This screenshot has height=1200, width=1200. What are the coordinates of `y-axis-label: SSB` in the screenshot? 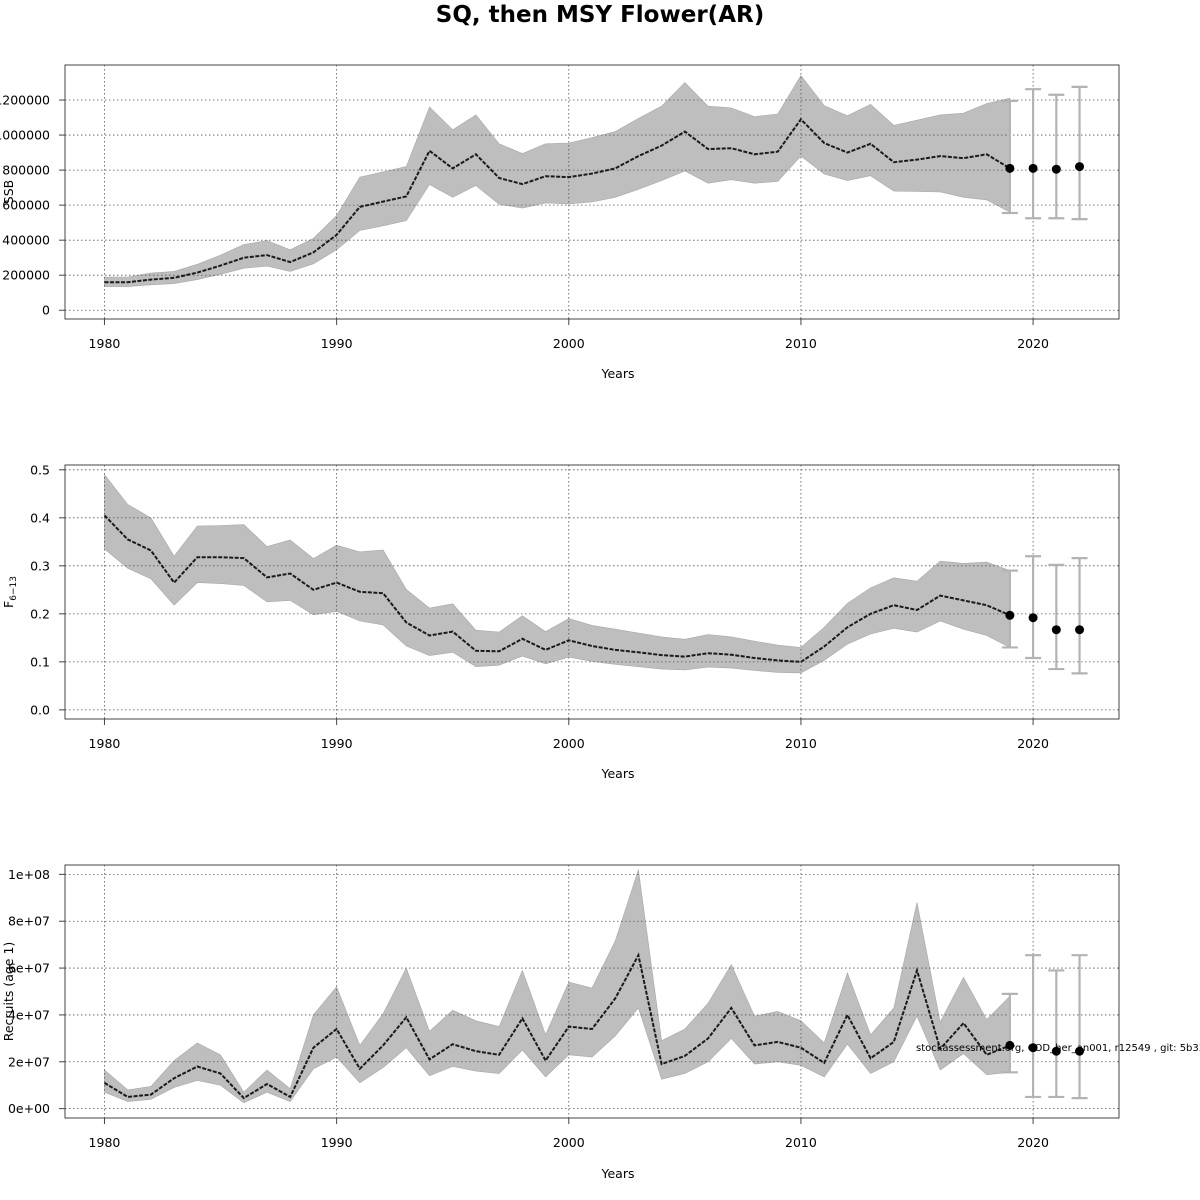 It's located at (8, 192).